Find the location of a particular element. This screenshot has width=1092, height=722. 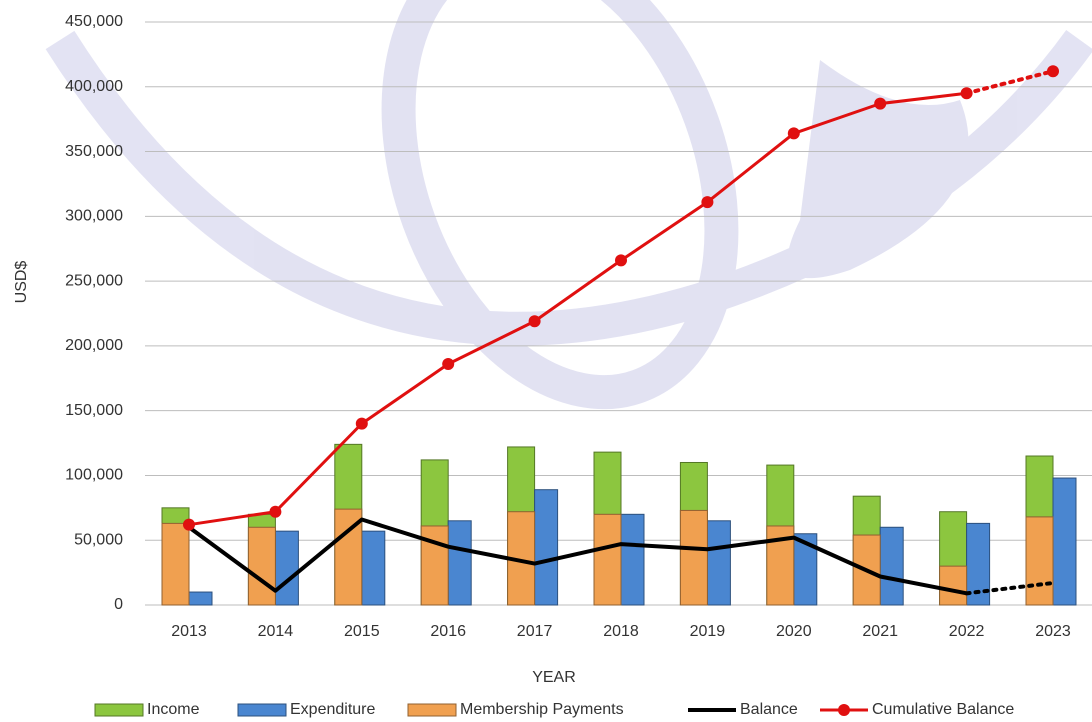

x-tick-label: 2014 is located at coordinates (276, 631).